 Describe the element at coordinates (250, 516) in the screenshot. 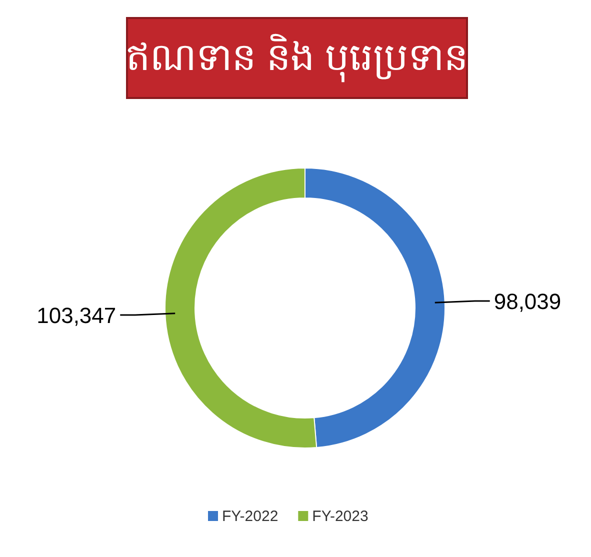

I see `legend-label: FY-2022` at that location.